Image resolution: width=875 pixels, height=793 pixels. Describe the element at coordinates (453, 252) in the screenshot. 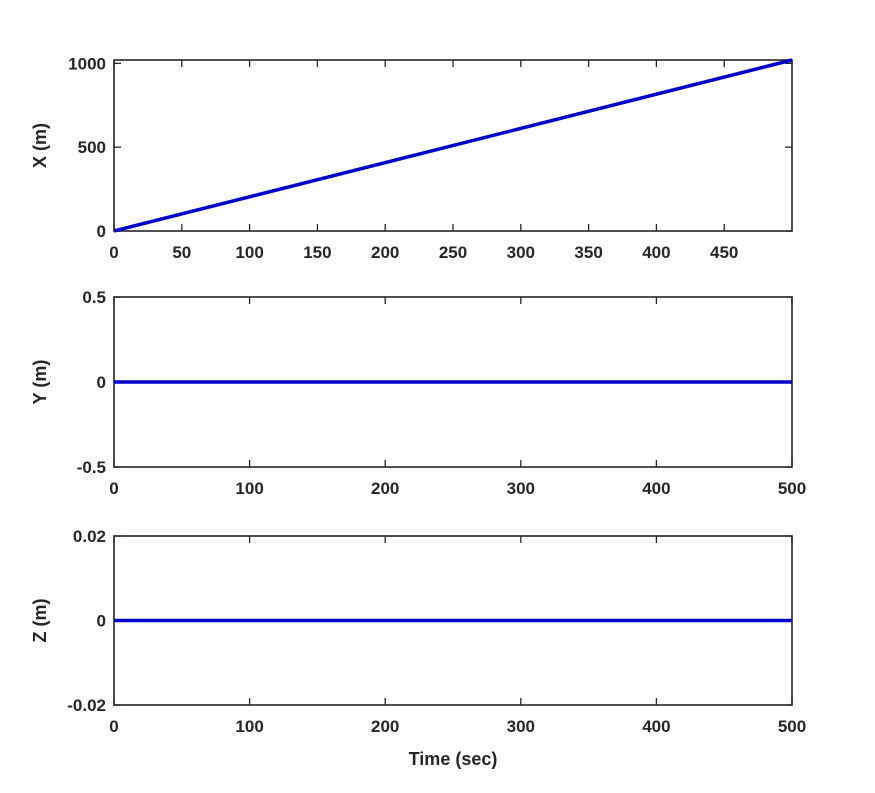

I see `x-tick-label: 250` at that location.